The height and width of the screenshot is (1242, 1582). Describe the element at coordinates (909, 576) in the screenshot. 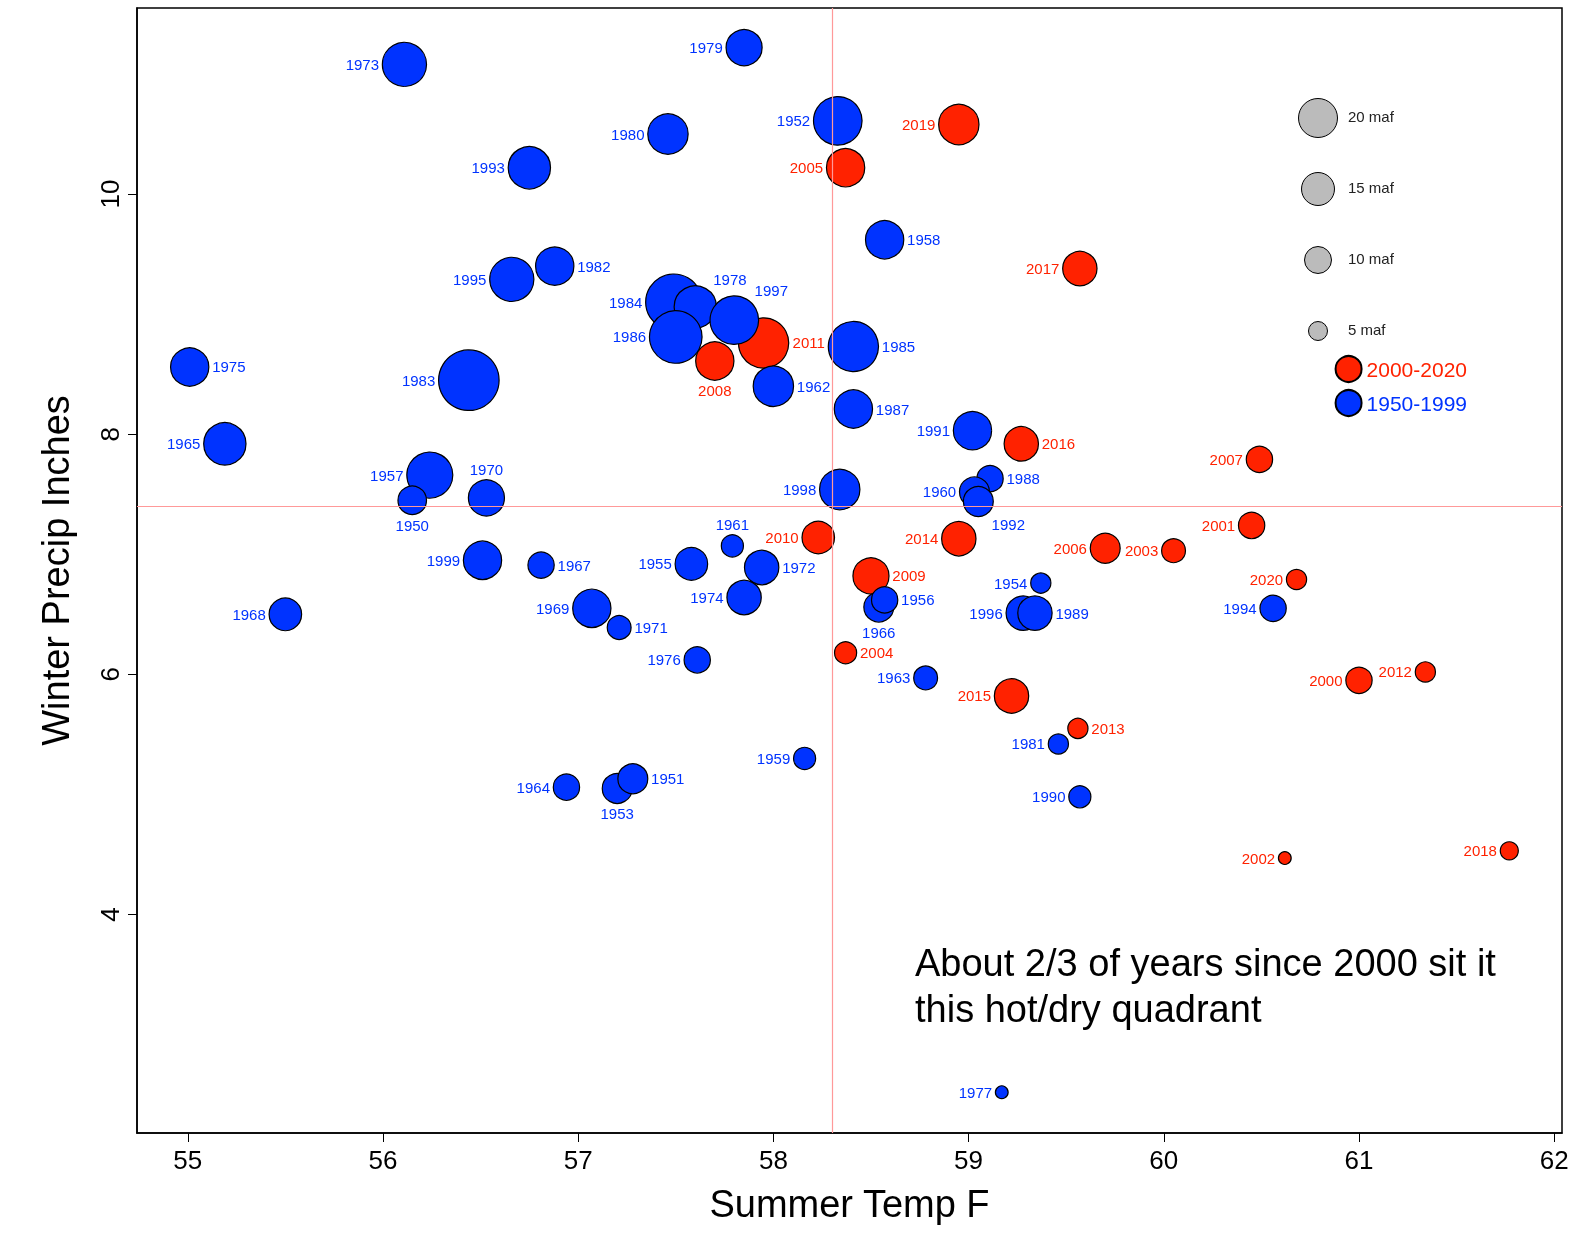

I see `annotation: 2009` at that location.